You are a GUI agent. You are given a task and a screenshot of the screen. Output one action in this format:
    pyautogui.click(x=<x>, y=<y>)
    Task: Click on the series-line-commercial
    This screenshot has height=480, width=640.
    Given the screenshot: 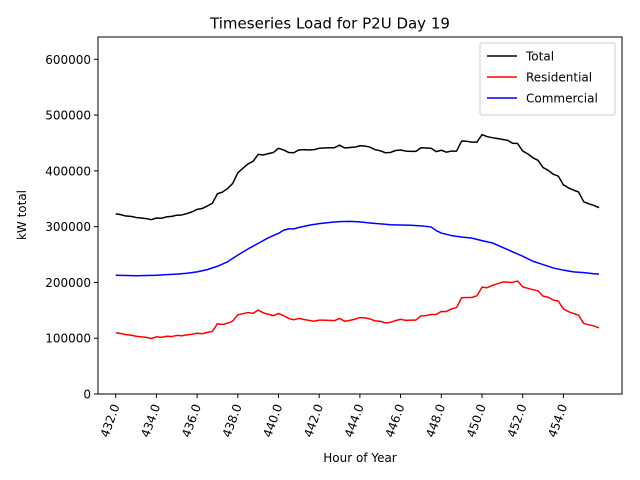 What is the action you would take?
    pyautogui.click(x=357, y=248)
    